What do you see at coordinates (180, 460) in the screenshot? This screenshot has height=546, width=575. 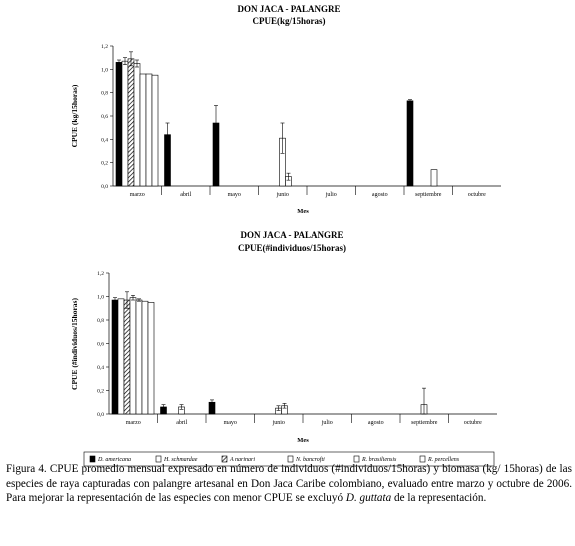 I see `legend-label: H. schmardae` at bounding box center [180, 460].